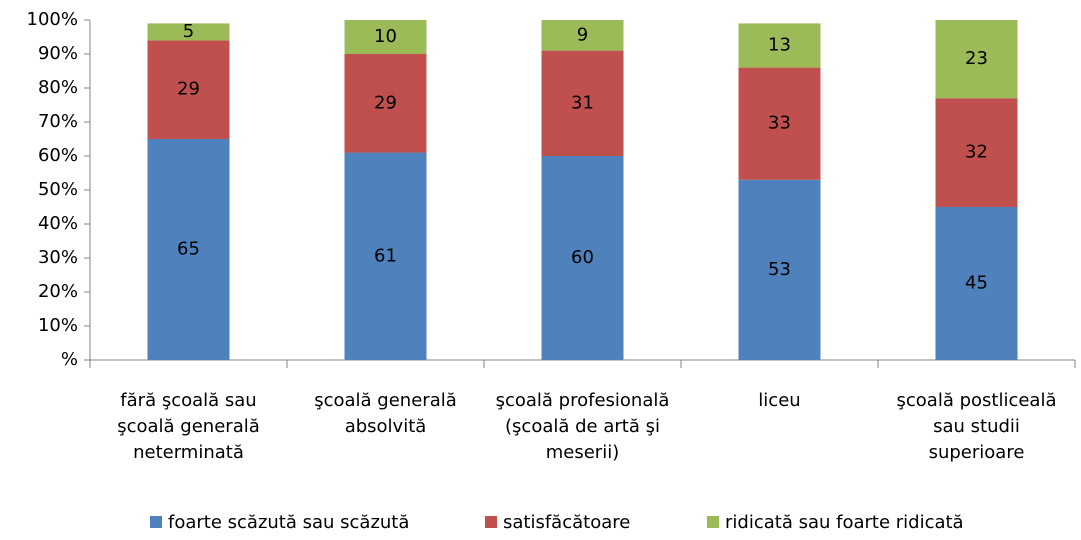 The image size is (1081, 540). Describe the element at coordinates (976, 426) in the screenshot. I see `x-tick-label: şcoală postliceală sau studii superioare` at that location.